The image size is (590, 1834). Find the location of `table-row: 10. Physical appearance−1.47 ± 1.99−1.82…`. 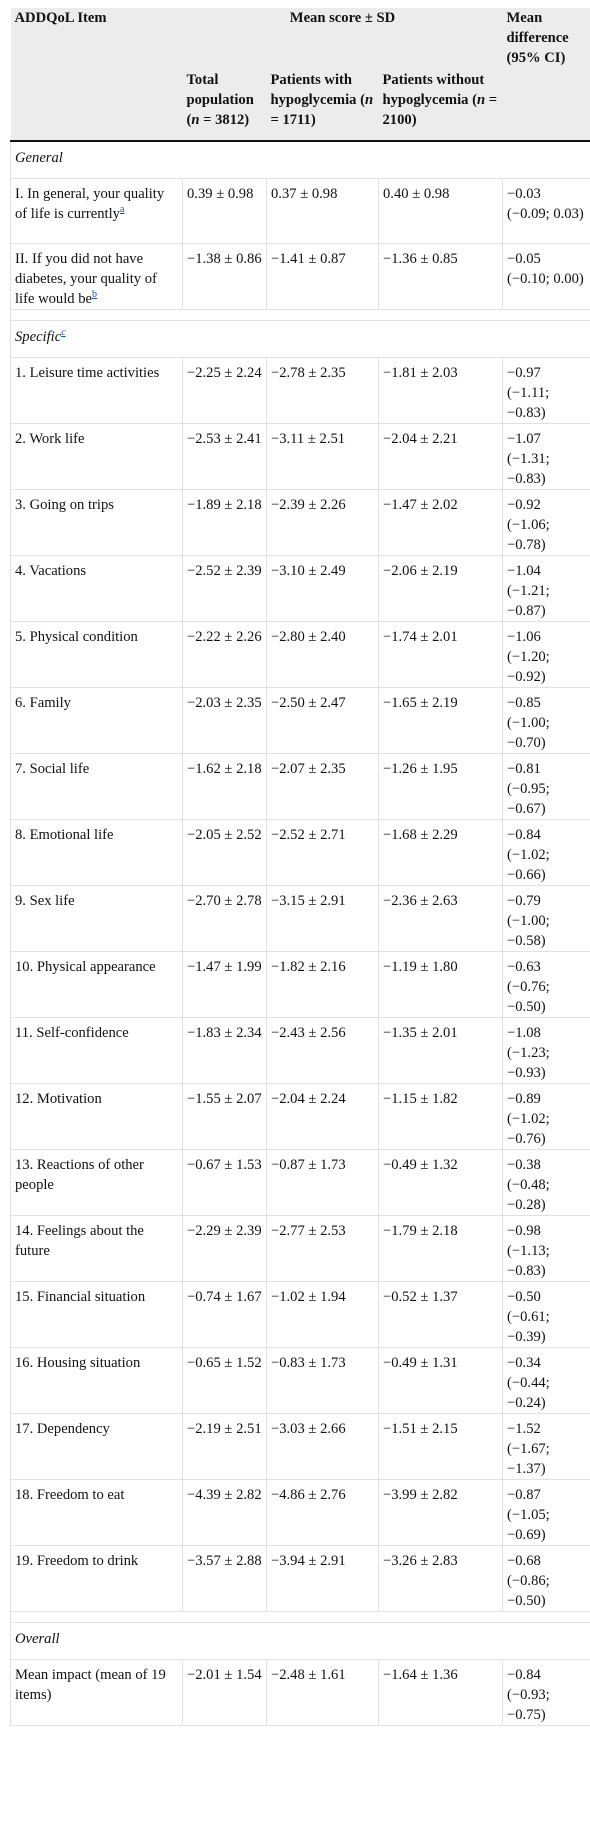

table-row: 10. Physical appearance−1.47 ± 1.99−1.82… is located at coordinates (300, 985).